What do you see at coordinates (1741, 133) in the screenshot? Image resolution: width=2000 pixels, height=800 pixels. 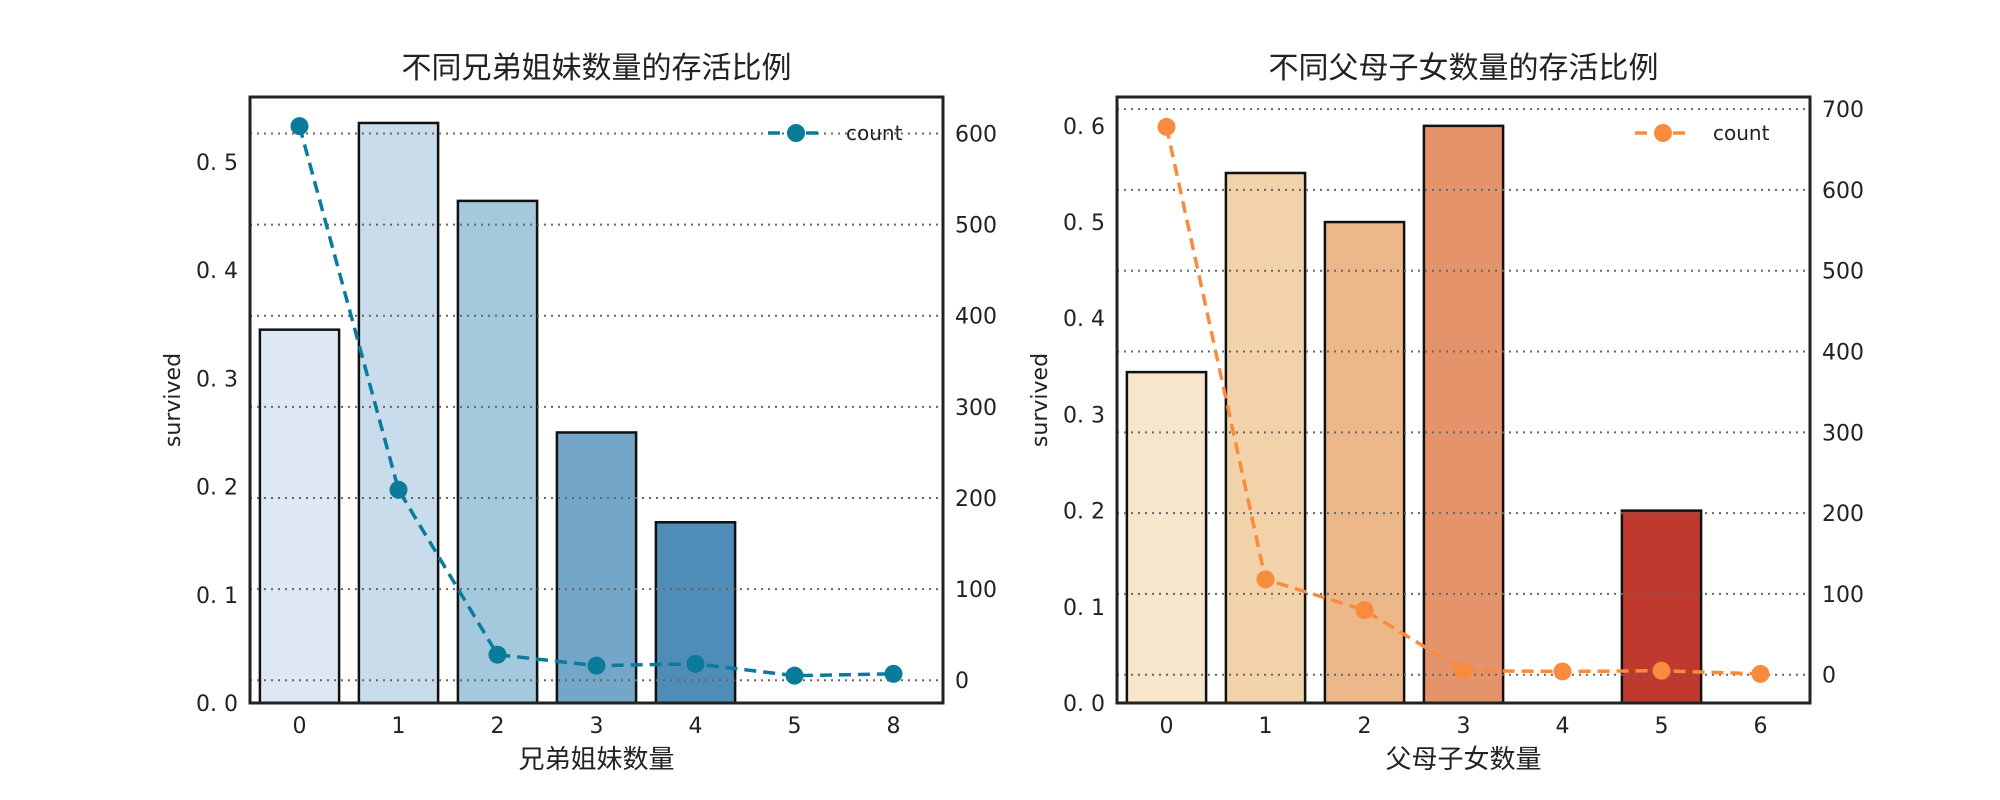 I see `right-legend-label: count` at bounding box center [1741, 133].